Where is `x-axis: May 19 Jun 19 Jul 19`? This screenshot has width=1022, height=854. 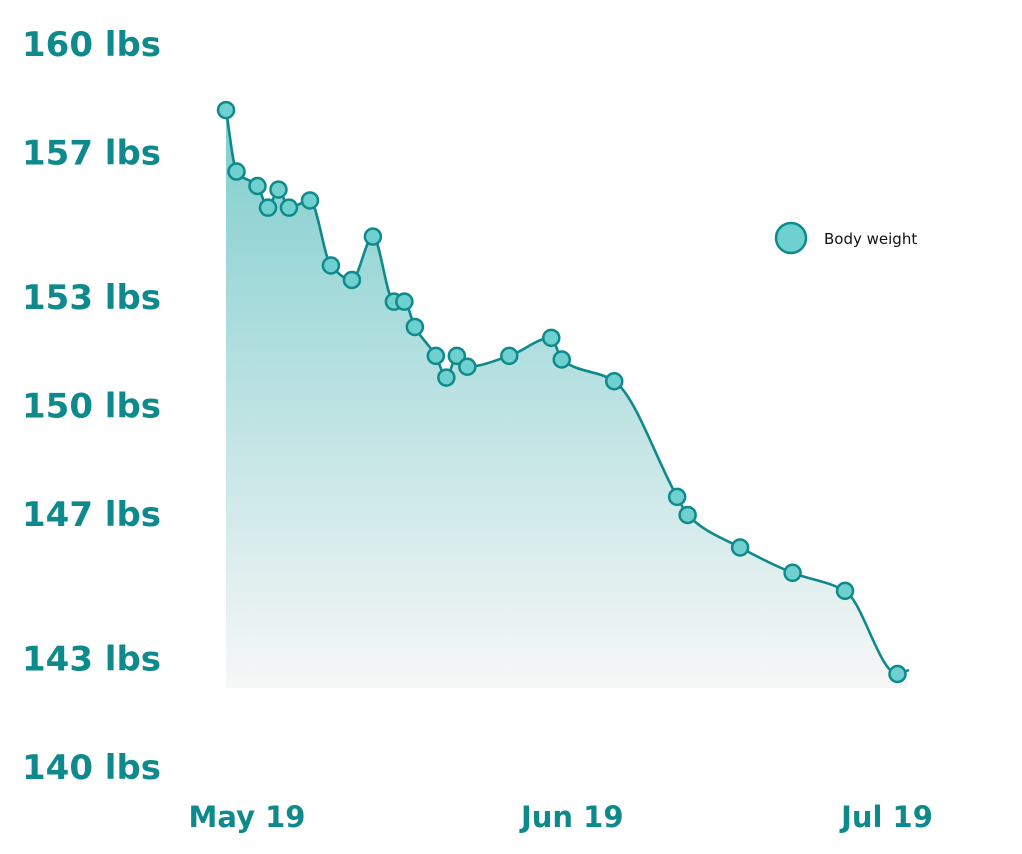 x-axis: May 19 Jun 19 Jul 19 is located at coordinates (561, 817).